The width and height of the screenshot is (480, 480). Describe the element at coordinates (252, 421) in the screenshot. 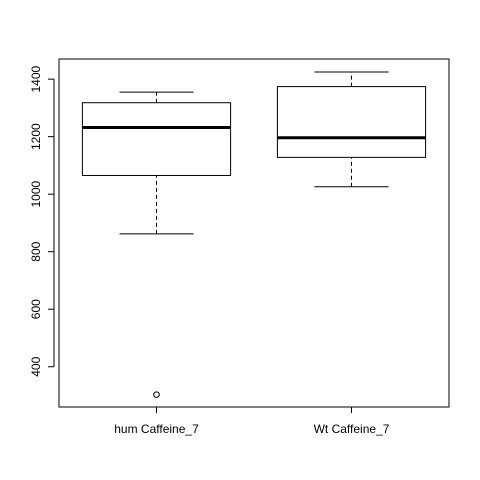

I see `x-axis: hum Caffeine_7 Wt Caffeine_7` at that location.